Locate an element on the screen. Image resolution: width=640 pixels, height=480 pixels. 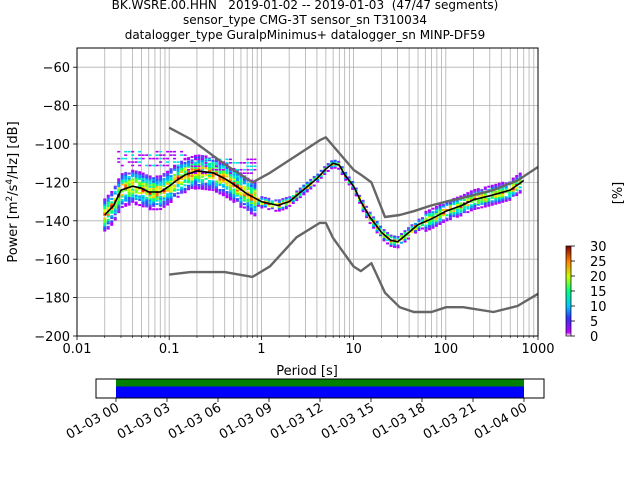
x-tick-label: 0.1 is located at coordinates (169, 349).